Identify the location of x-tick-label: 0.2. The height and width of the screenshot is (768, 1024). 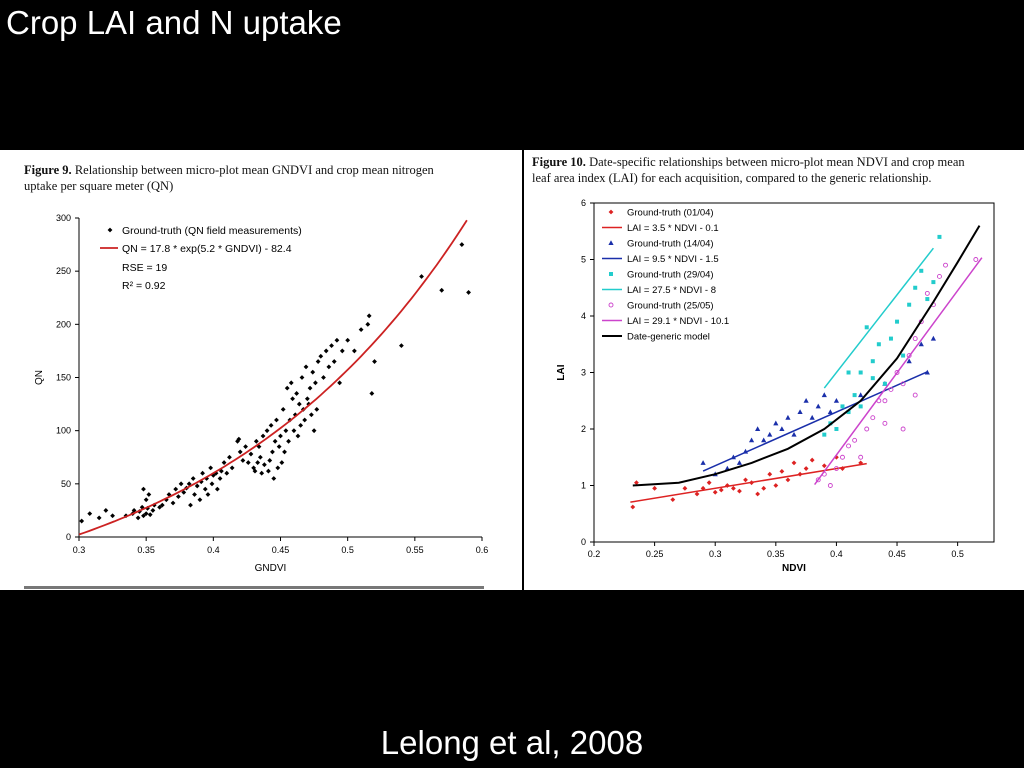
(594, 554).